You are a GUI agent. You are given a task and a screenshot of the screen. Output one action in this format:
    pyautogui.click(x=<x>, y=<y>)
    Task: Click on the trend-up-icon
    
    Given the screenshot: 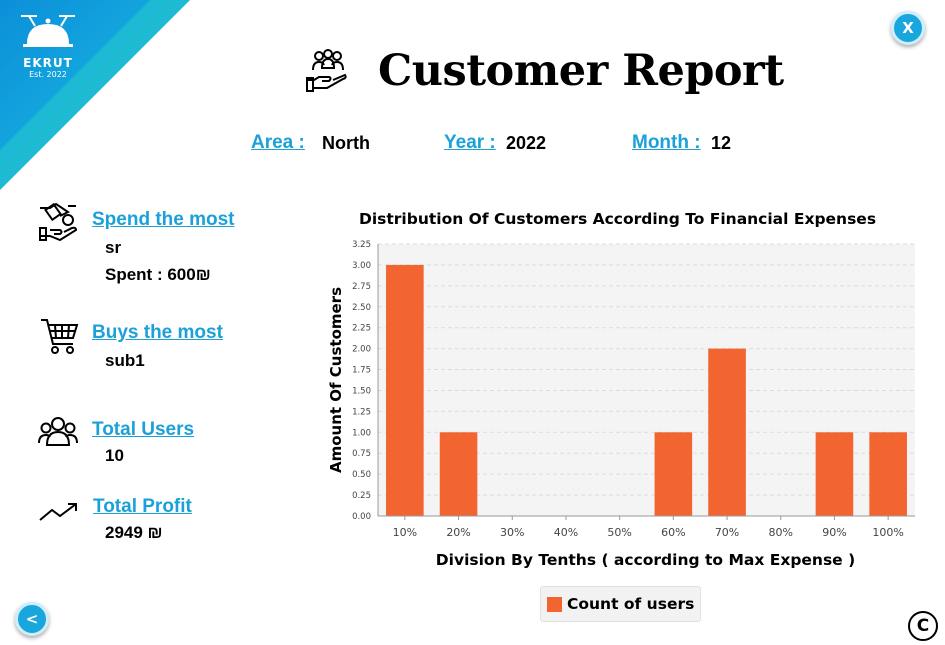 What is the action you would take?
    pyautogui.click(x=58, y=512)
    